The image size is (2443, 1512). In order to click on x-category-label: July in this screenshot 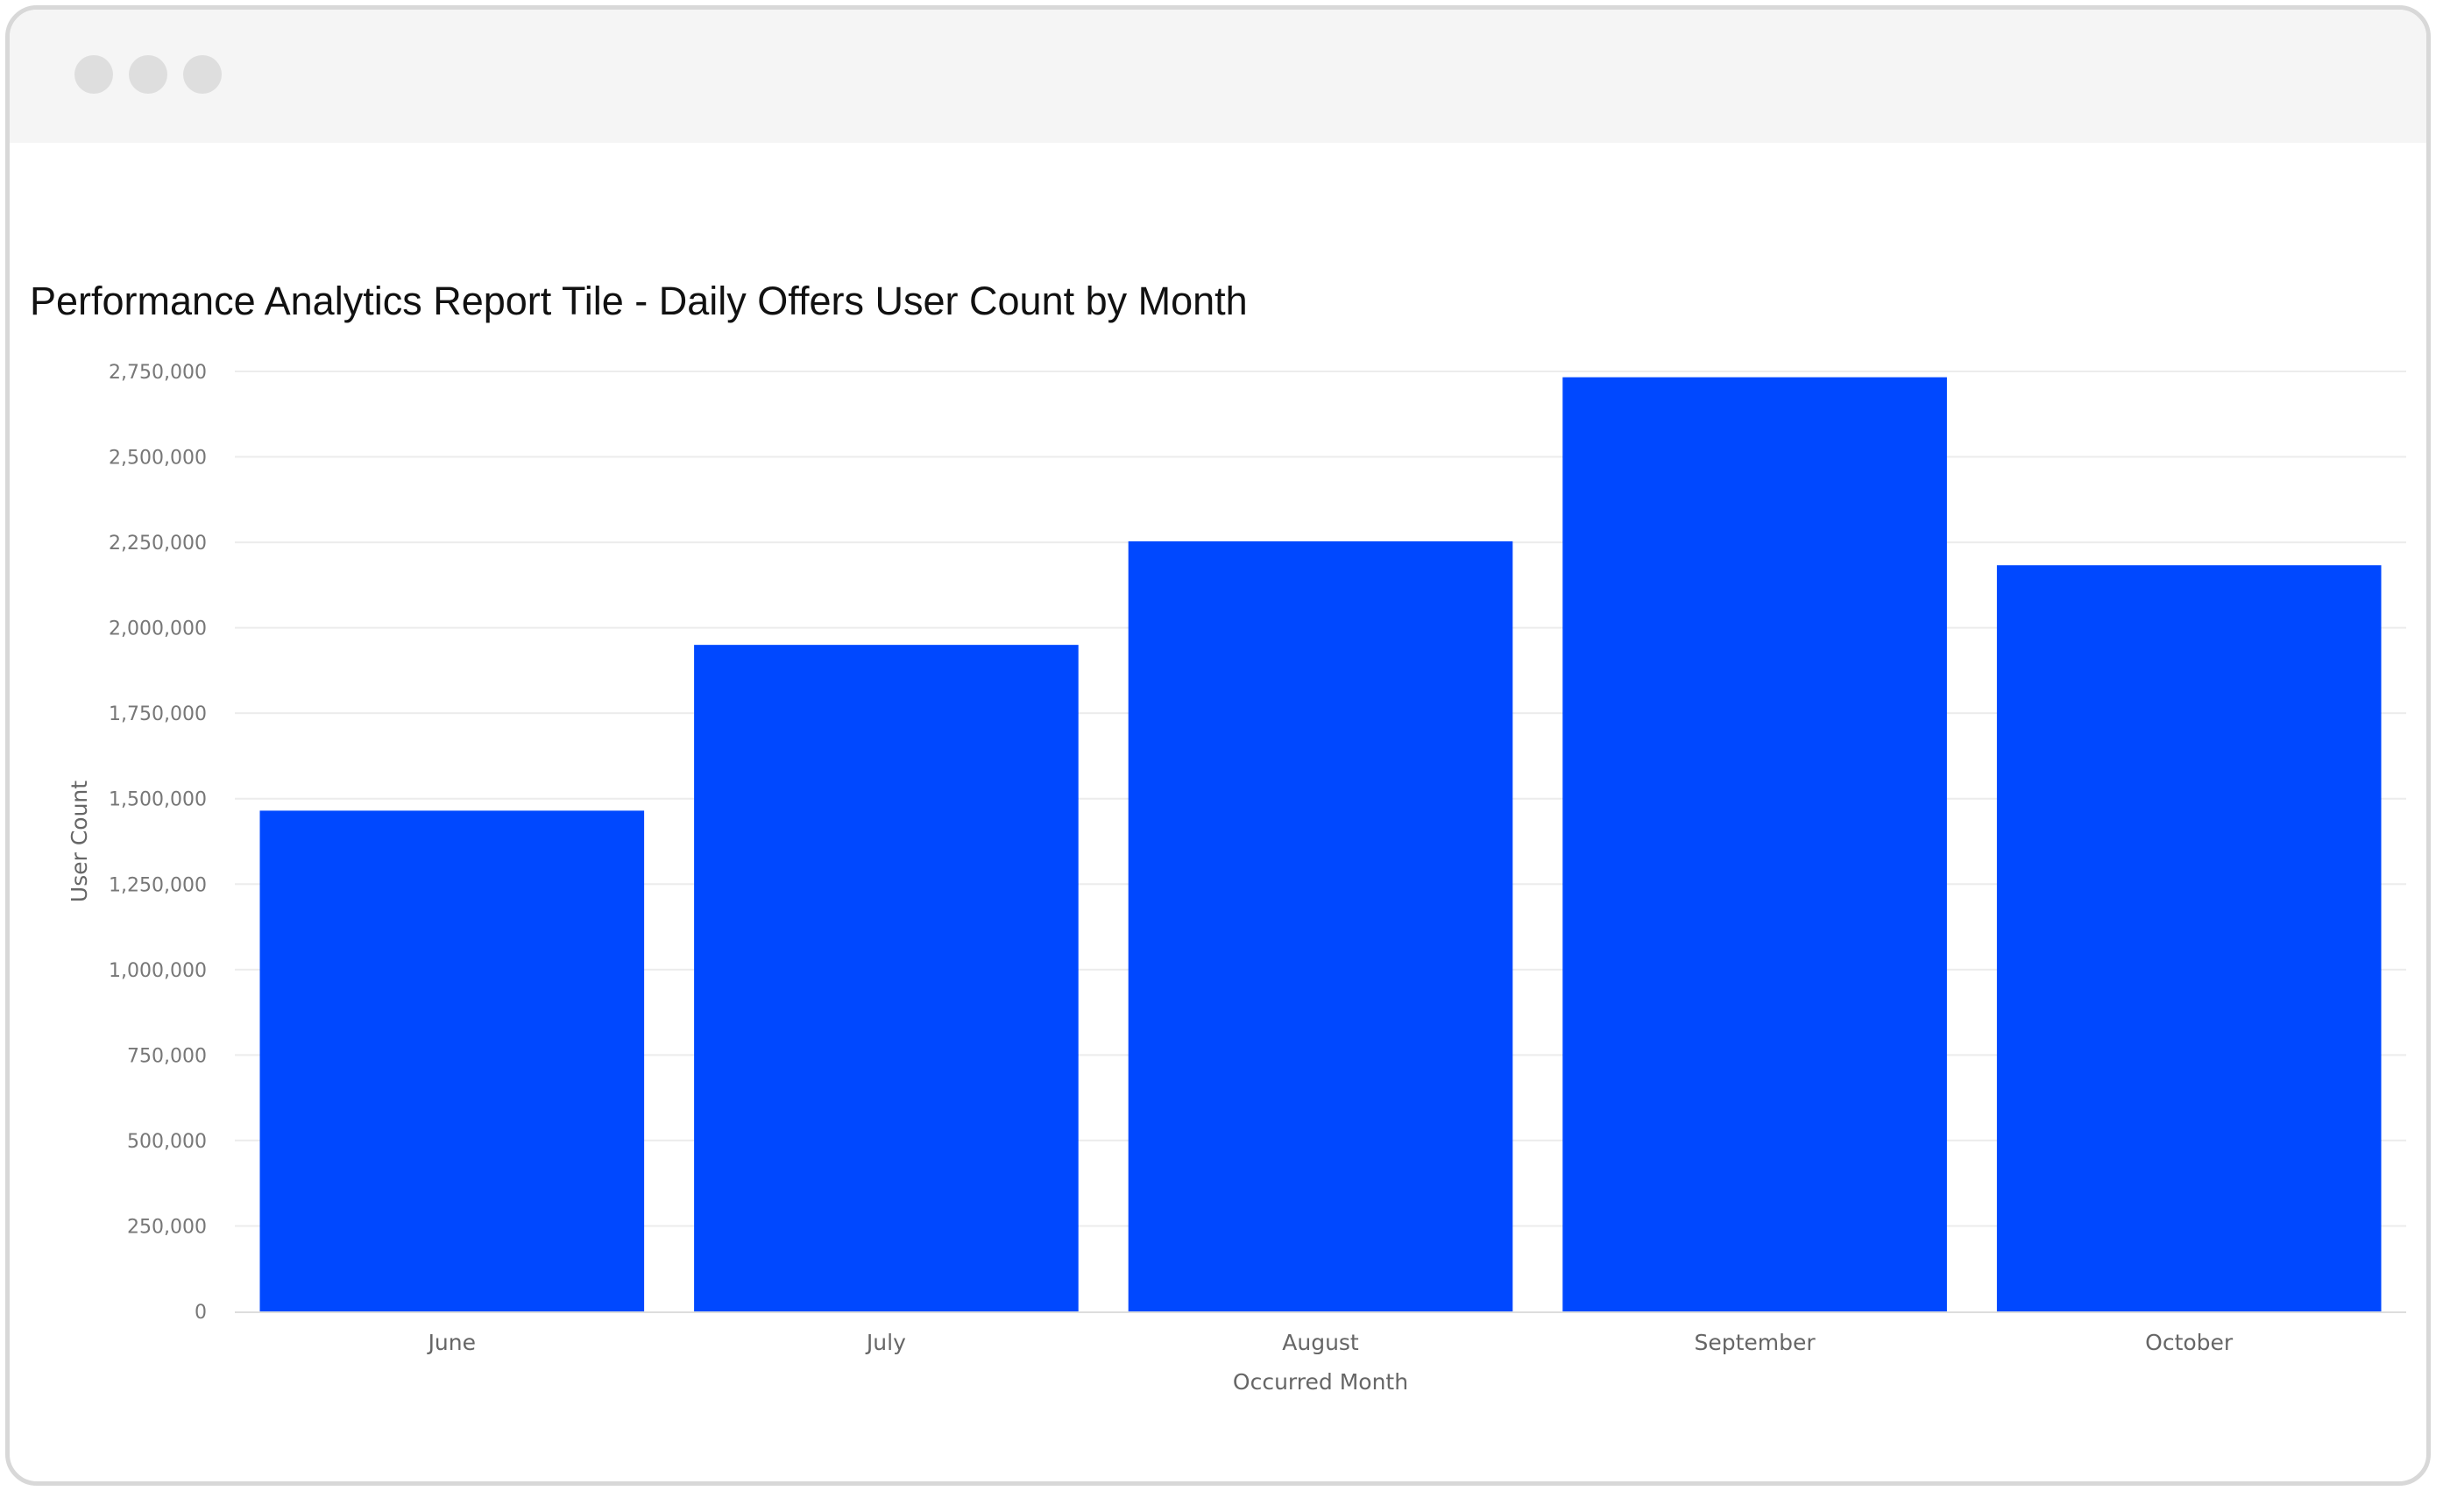, I will do `click(885, 1342)`.